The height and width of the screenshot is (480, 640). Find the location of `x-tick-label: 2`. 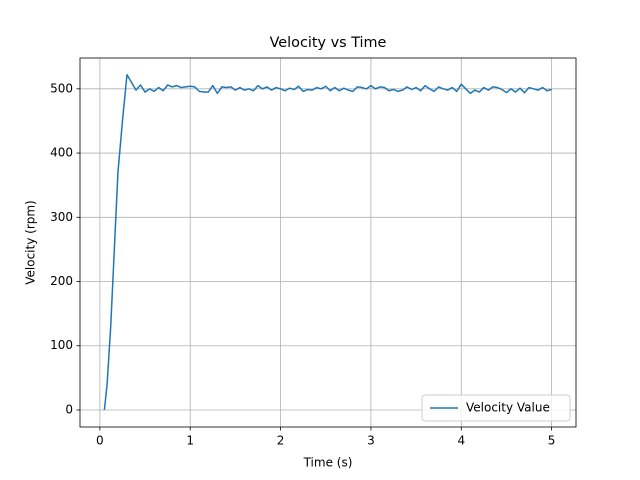

x-tick-label: 2 is located at coordinates (281, 441).